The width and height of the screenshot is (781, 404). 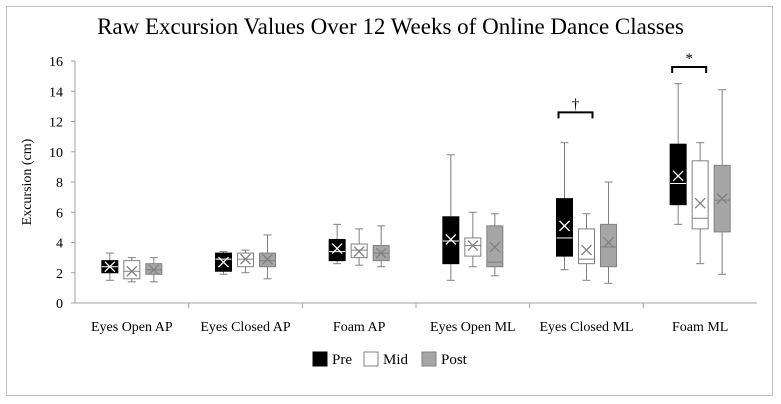 I want to click on y-tick-label: 16, so click(x=56, y=62).